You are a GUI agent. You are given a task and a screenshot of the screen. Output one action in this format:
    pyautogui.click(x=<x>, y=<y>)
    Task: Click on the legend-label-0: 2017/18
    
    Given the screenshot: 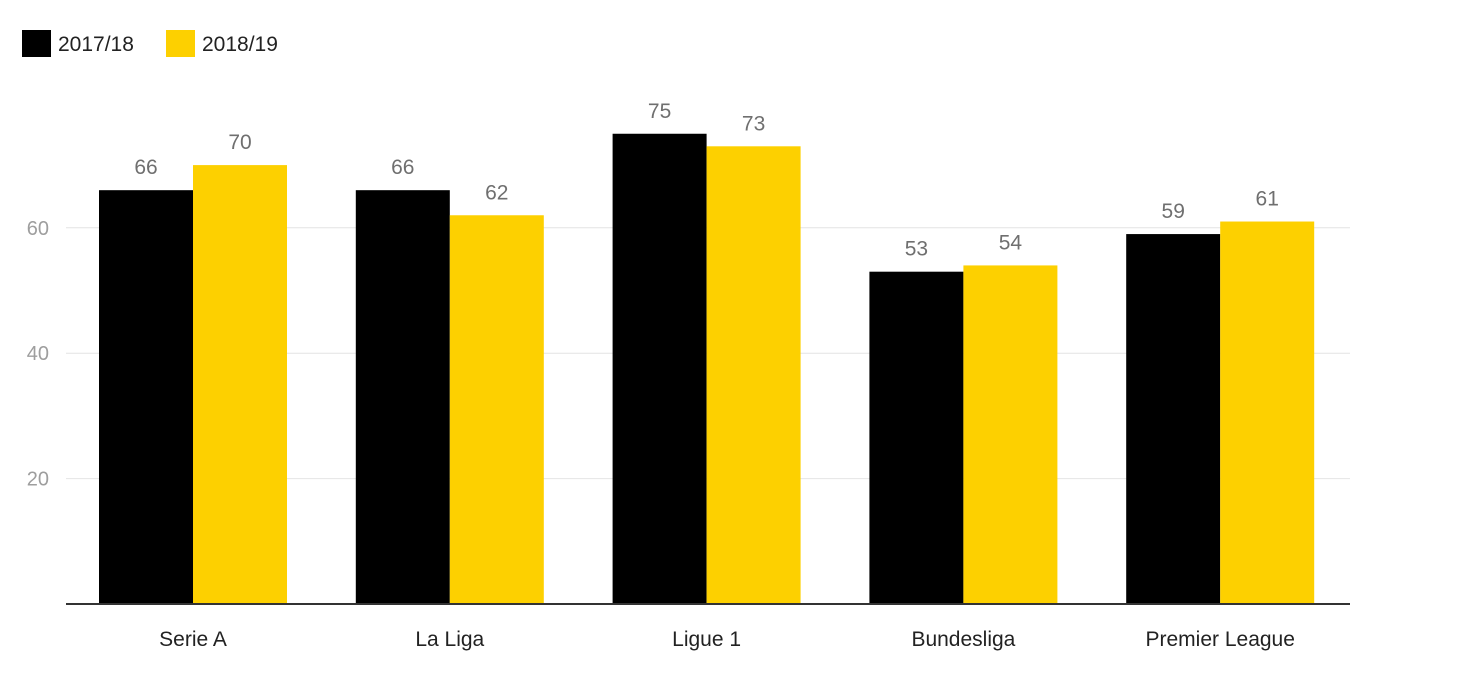 What is the action you would take?
    pyautogui.click(x=96, y=44)
    